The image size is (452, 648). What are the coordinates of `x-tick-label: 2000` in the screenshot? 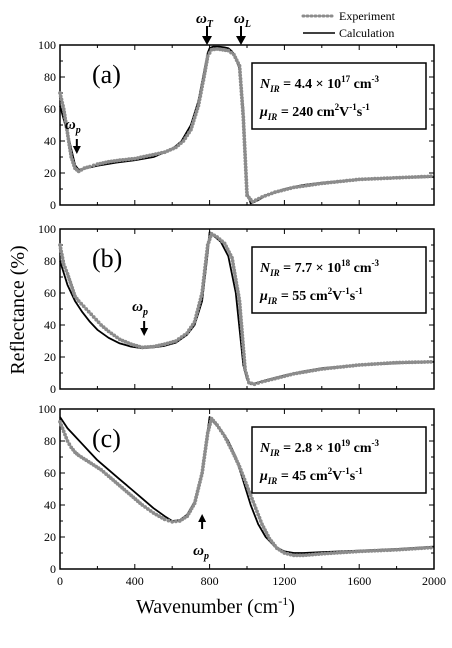 It's located at (434, 581).